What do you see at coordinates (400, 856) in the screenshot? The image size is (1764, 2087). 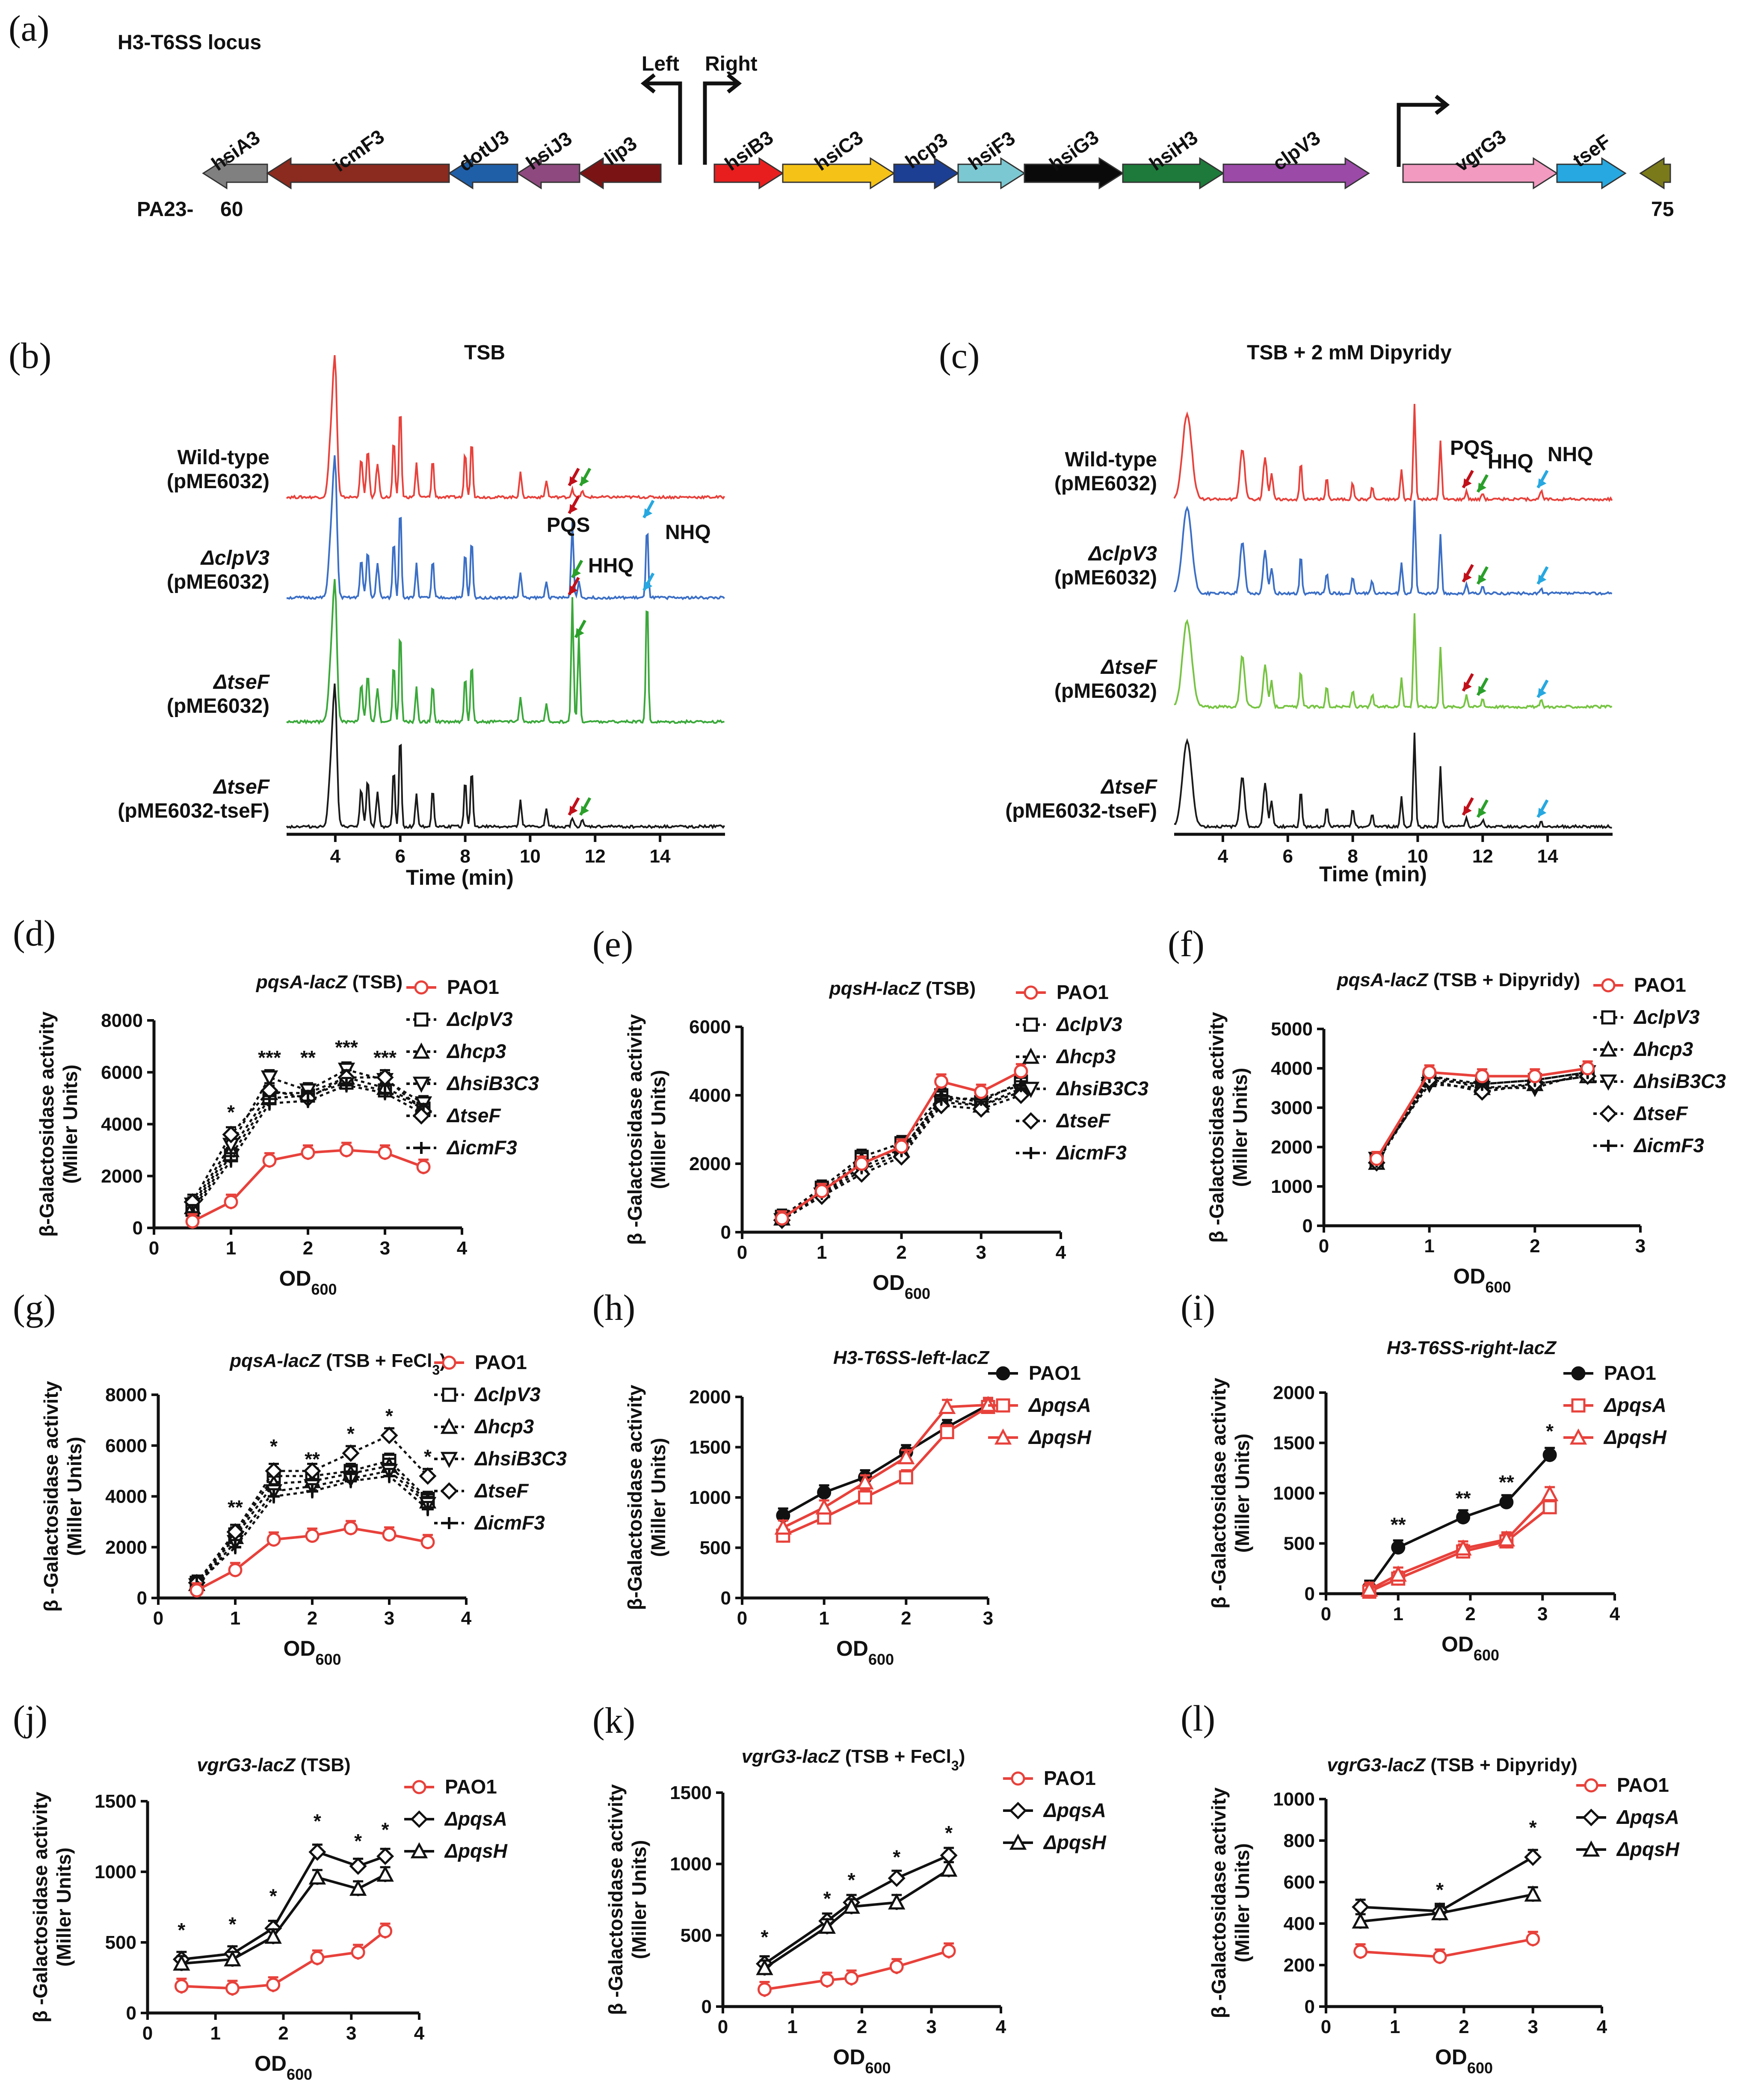 I see `time-tick-label: 6` at bounding box center [400, 856].